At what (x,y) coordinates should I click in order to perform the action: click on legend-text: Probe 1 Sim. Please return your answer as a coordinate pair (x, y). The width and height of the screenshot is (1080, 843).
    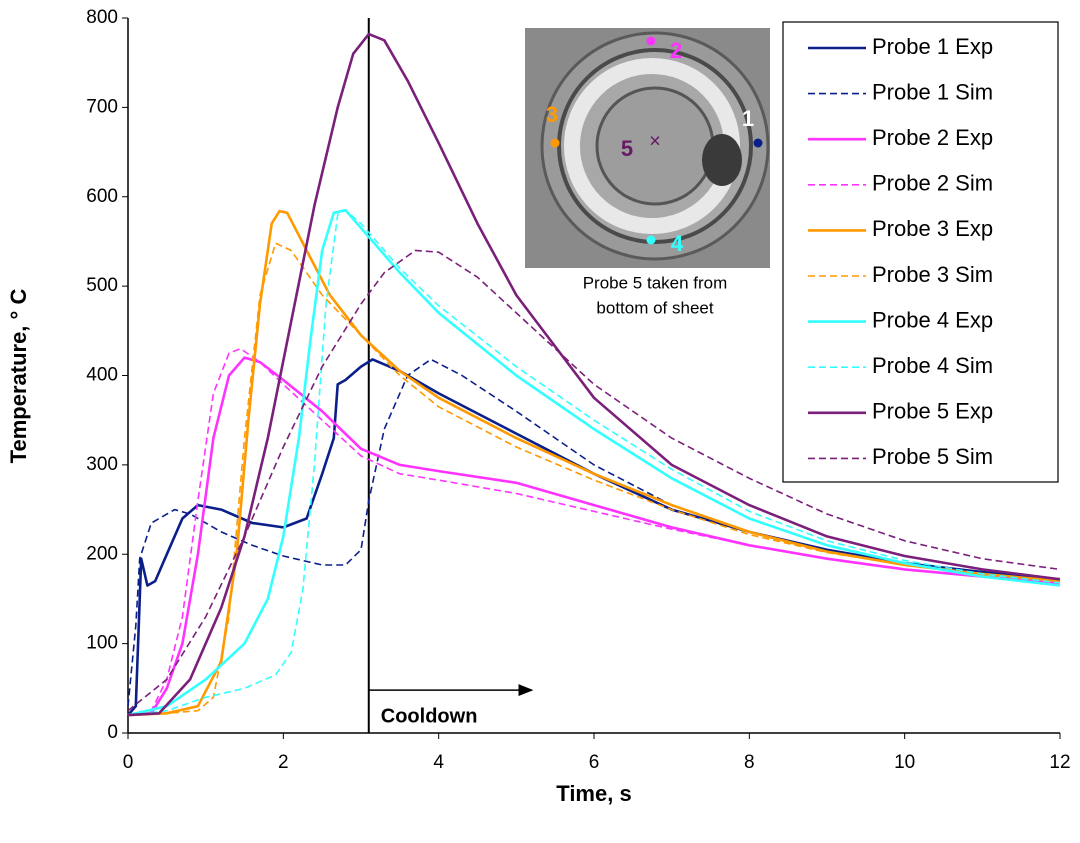
    Looking at the image, I should click on (932, 91).